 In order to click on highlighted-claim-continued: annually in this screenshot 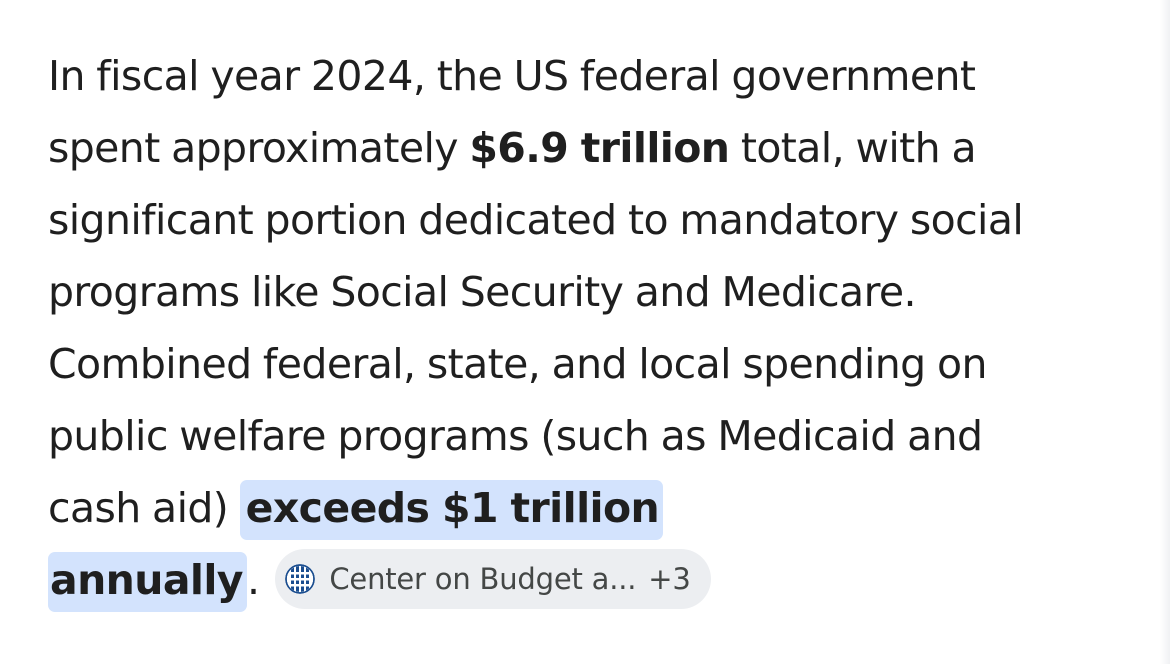, I will do `click(147, 582)`.